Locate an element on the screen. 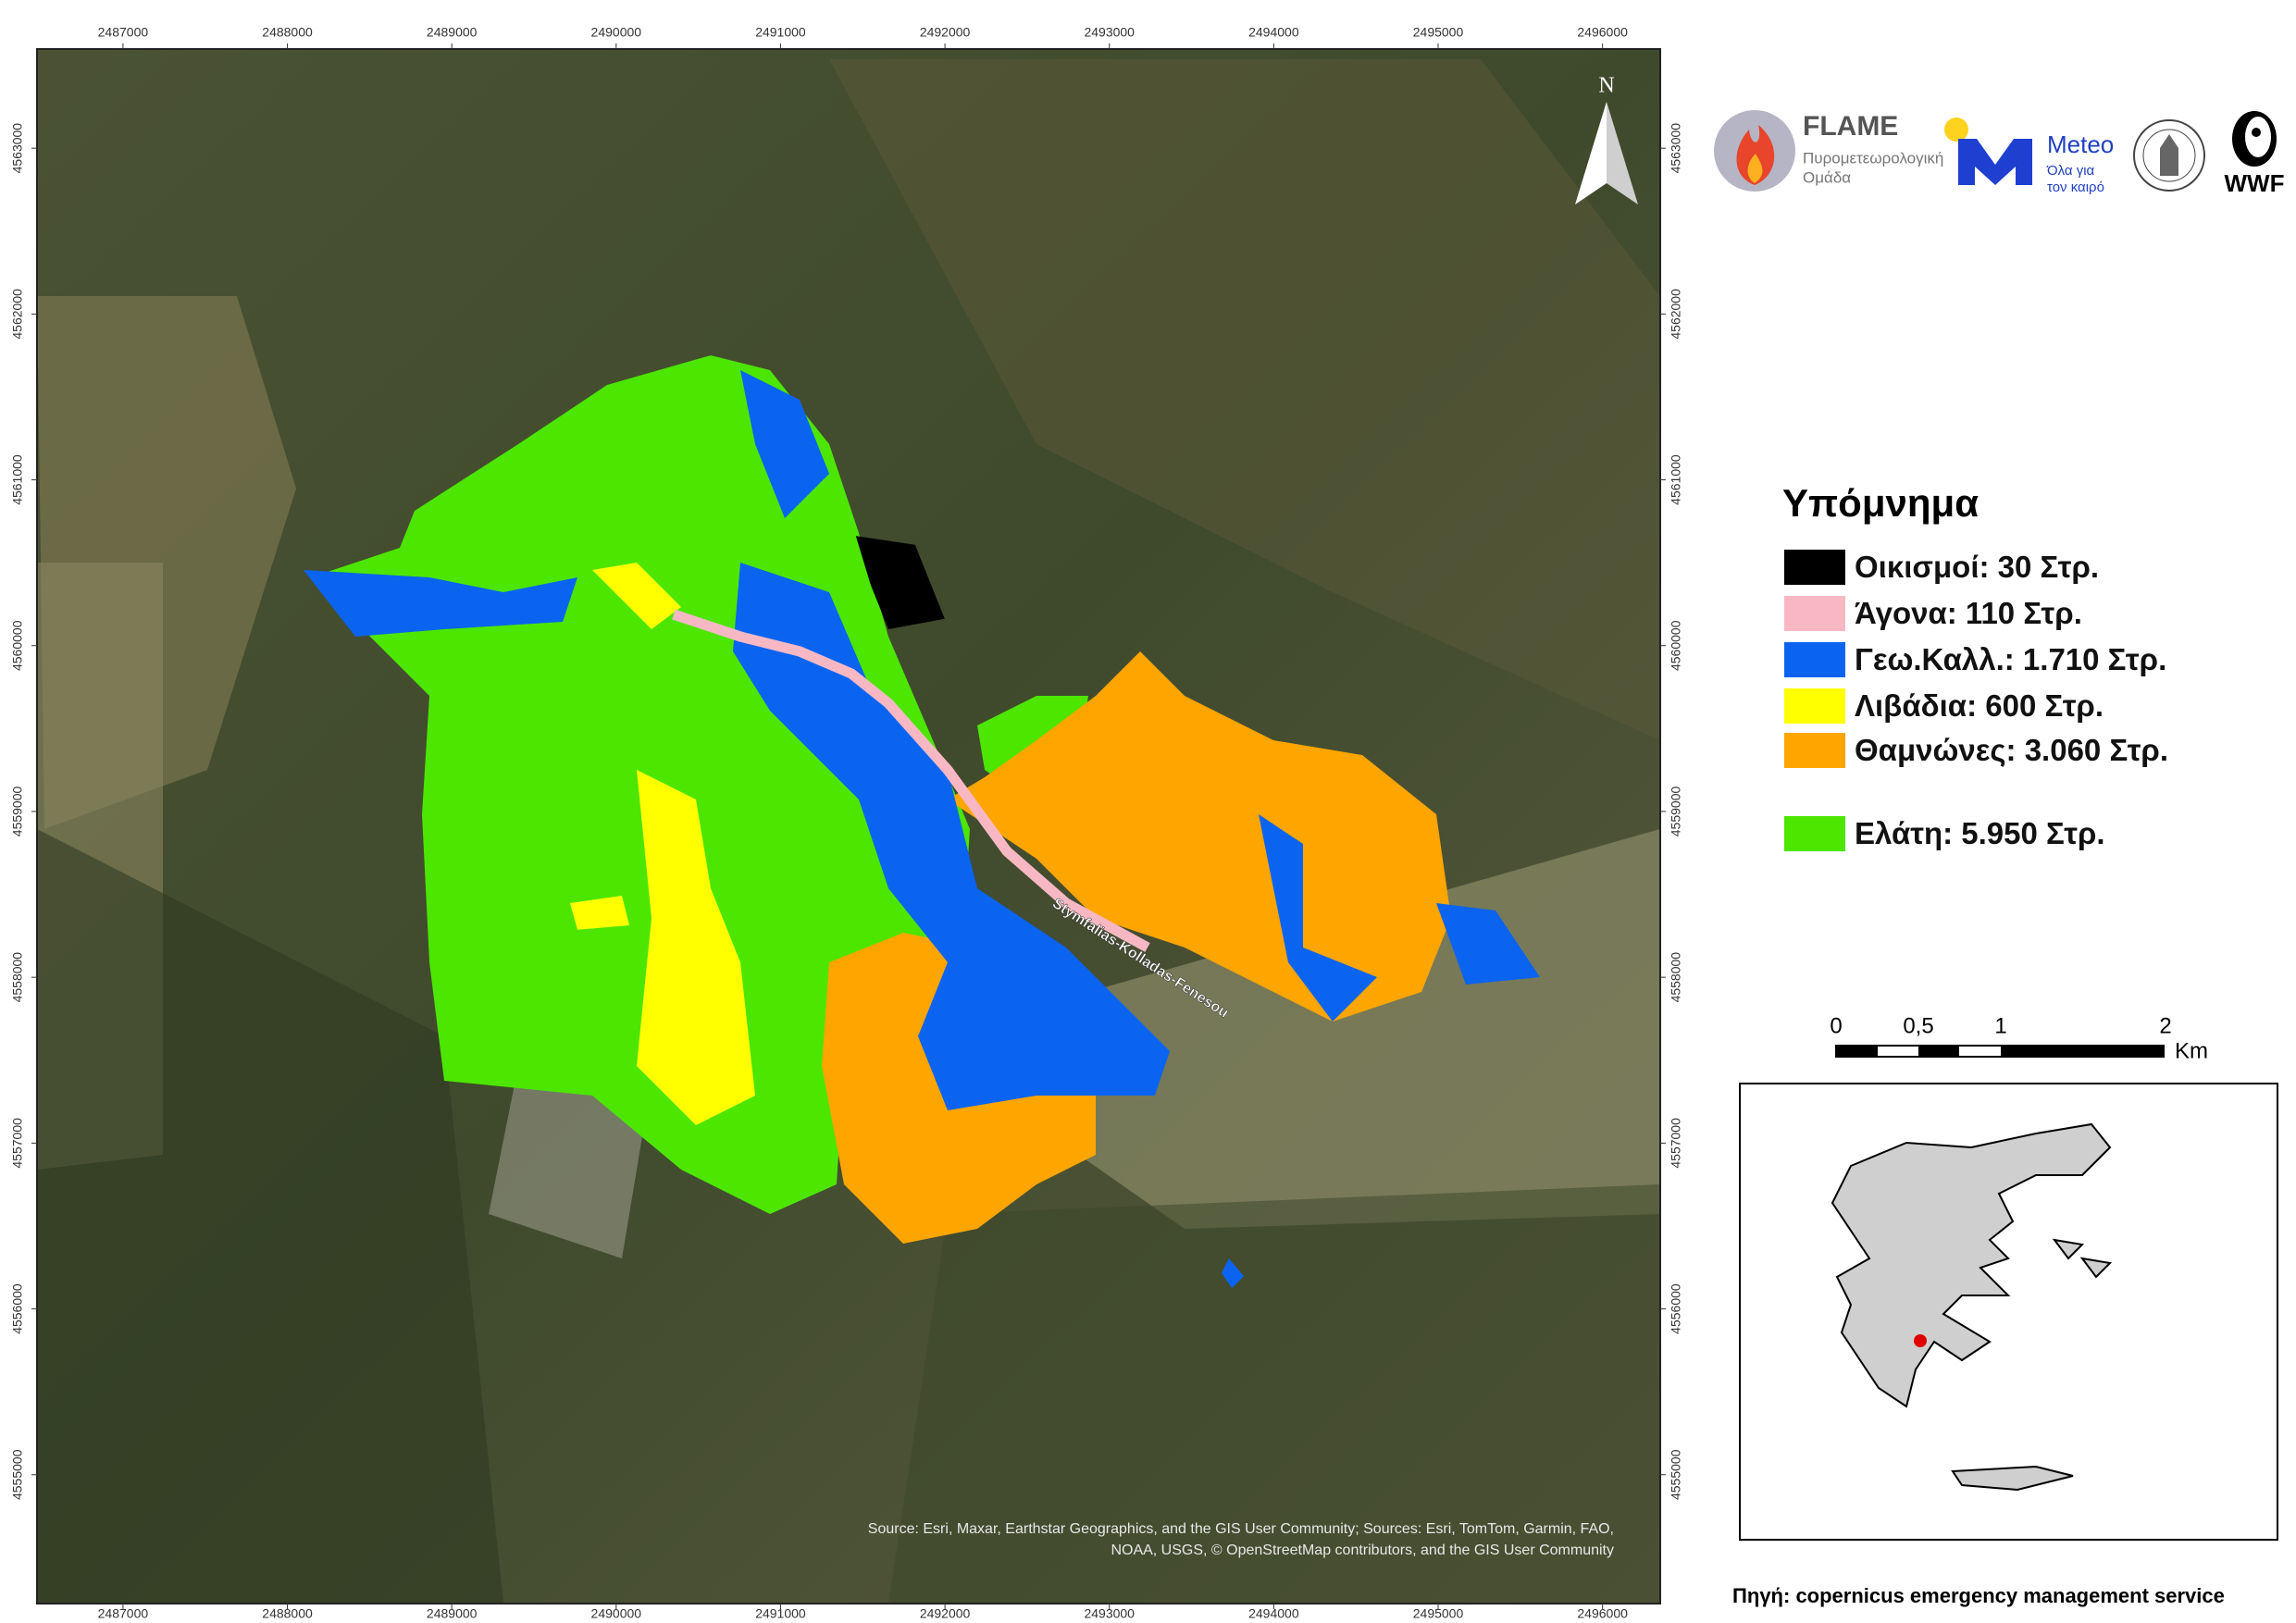  meteo-subtitle: Όλα για is located at coordinates (2071, 171).